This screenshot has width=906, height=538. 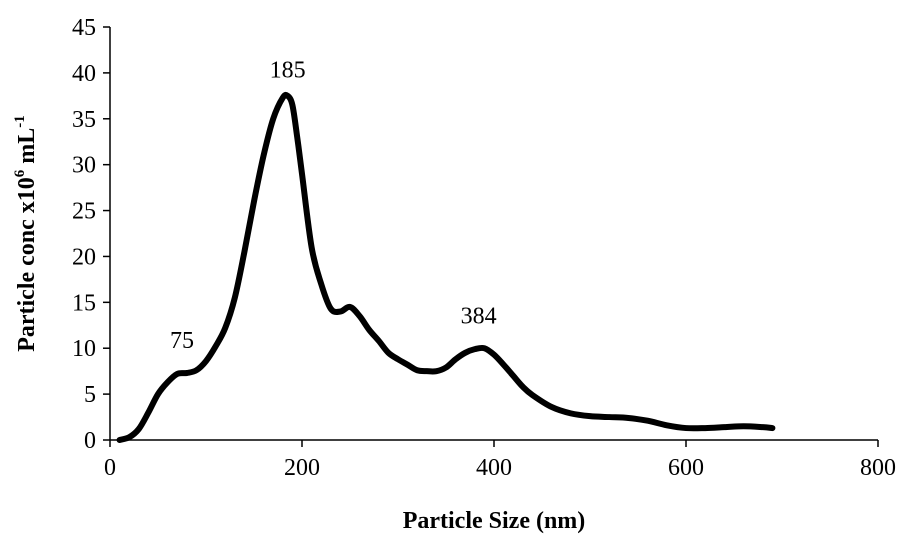 I want to click on peak-label: 185, so click(x=288, y=70).